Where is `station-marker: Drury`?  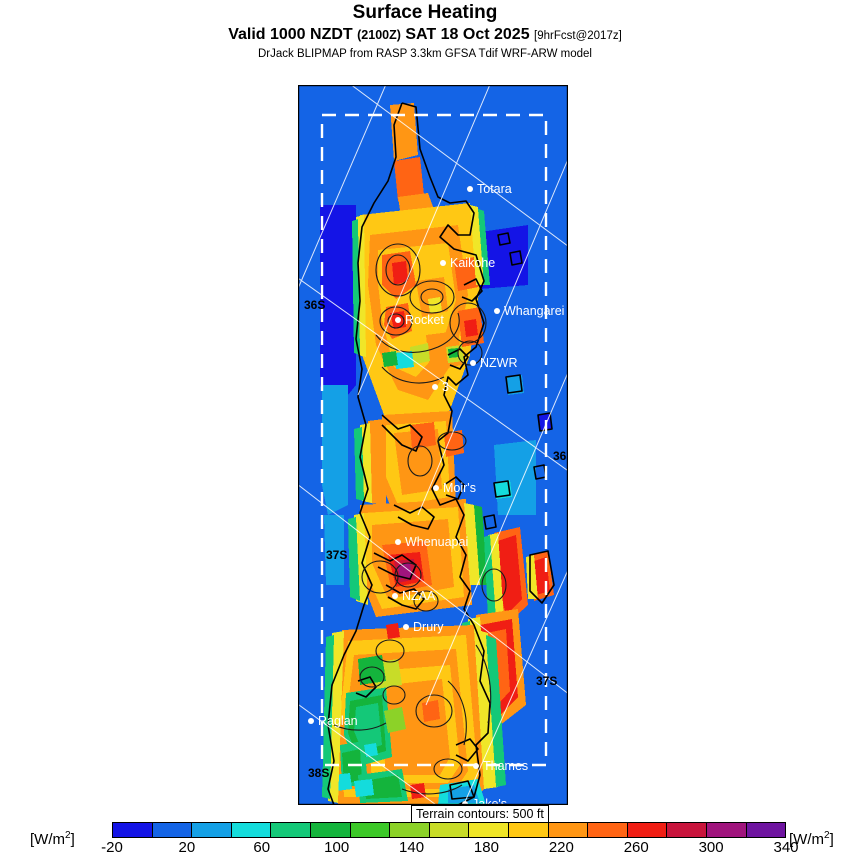 station-marker: Drury is located at coordinates (423, 627).